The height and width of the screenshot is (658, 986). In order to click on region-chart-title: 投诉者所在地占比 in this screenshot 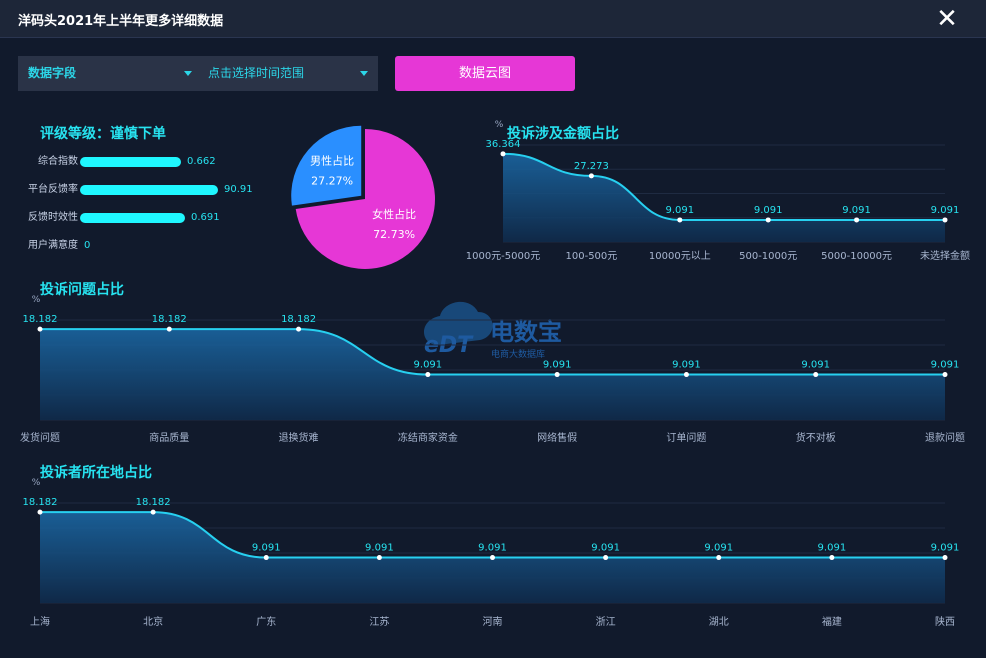, I will do `click(96, 473)`.